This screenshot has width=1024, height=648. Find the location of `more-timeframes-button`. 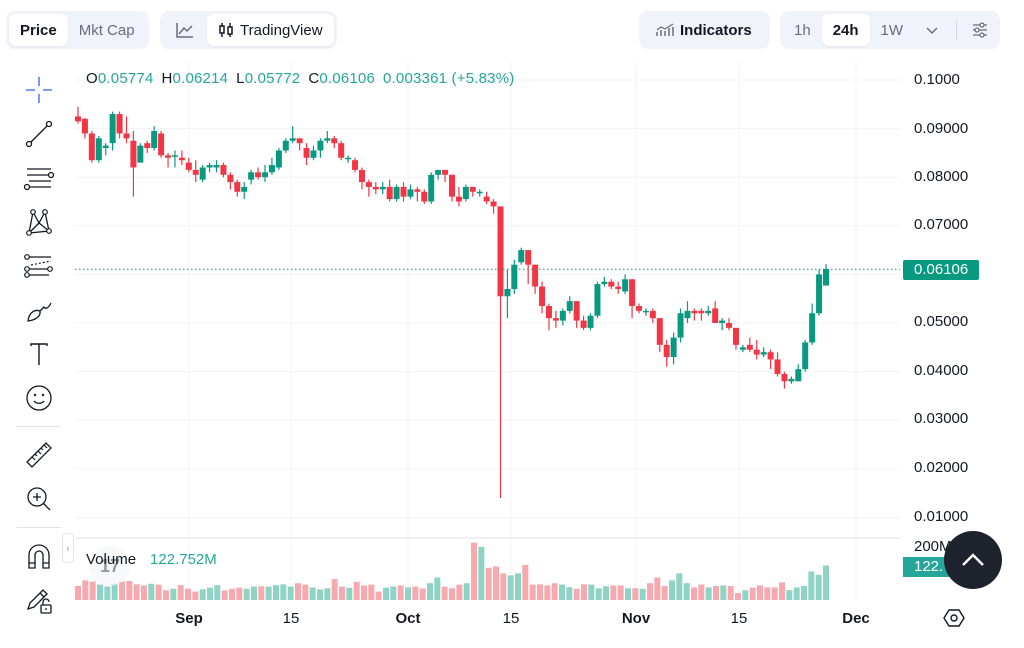

more-timeframes-button is located at coordinates (932, 30).